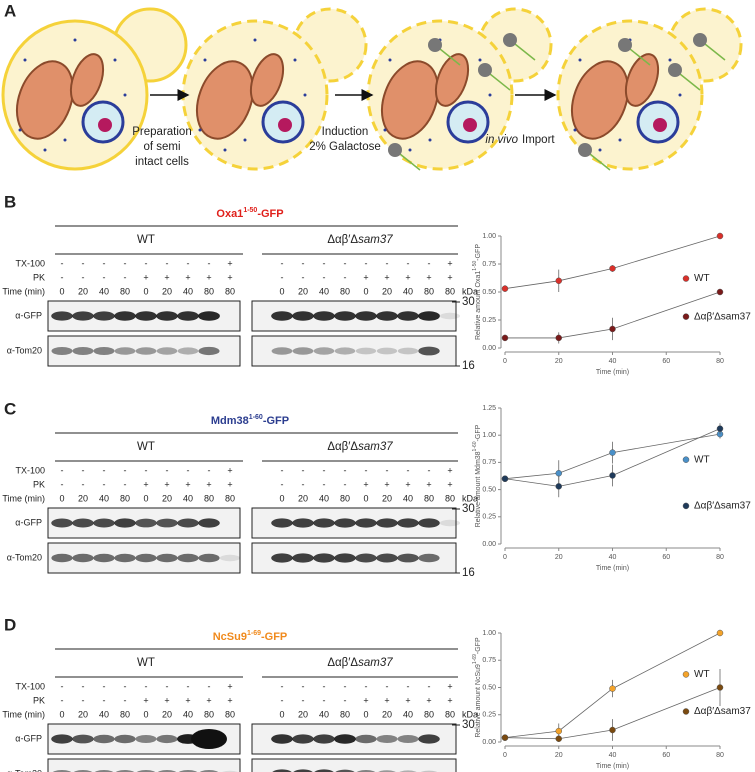 This screenshot has height=772, width=755. What do you see at coordinates (722, 316) in the screenshot?
I see `legend-label: Δαβ′Δsam37` at bounding box center [722, 316].